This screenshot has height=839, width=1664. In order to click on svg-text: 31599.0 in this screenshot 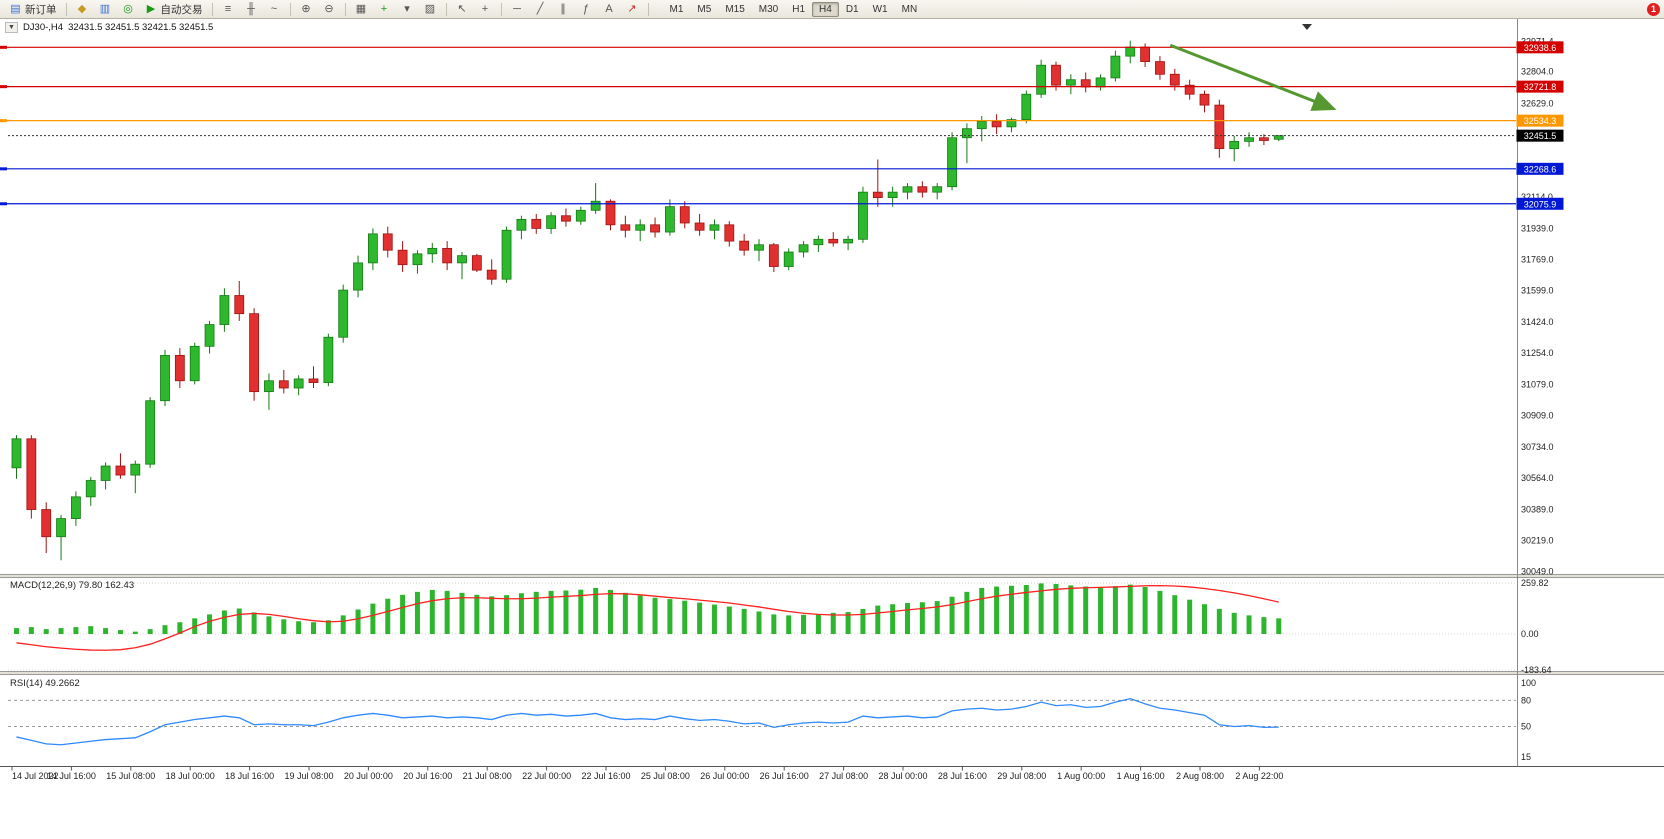, I will do `click(1537, 290)`.